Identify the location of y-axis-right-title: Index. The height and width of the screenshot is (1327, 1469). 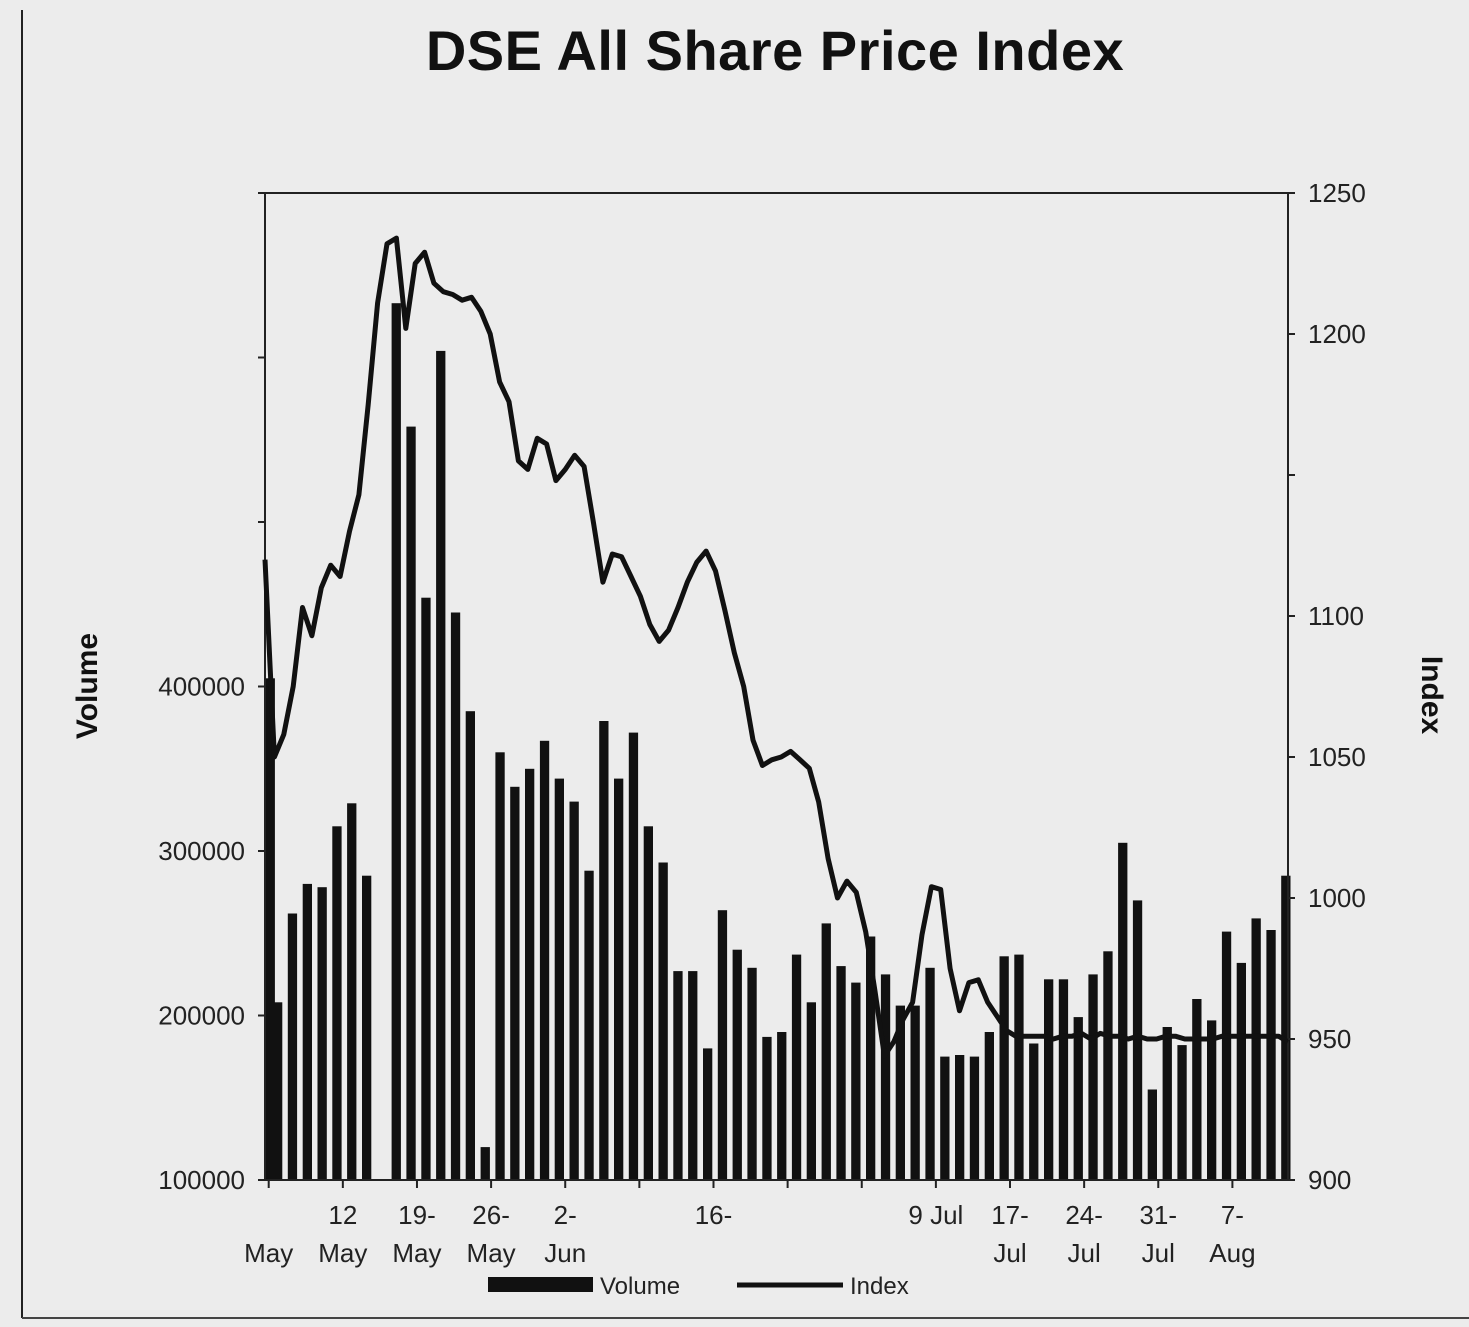
(1431, 695).